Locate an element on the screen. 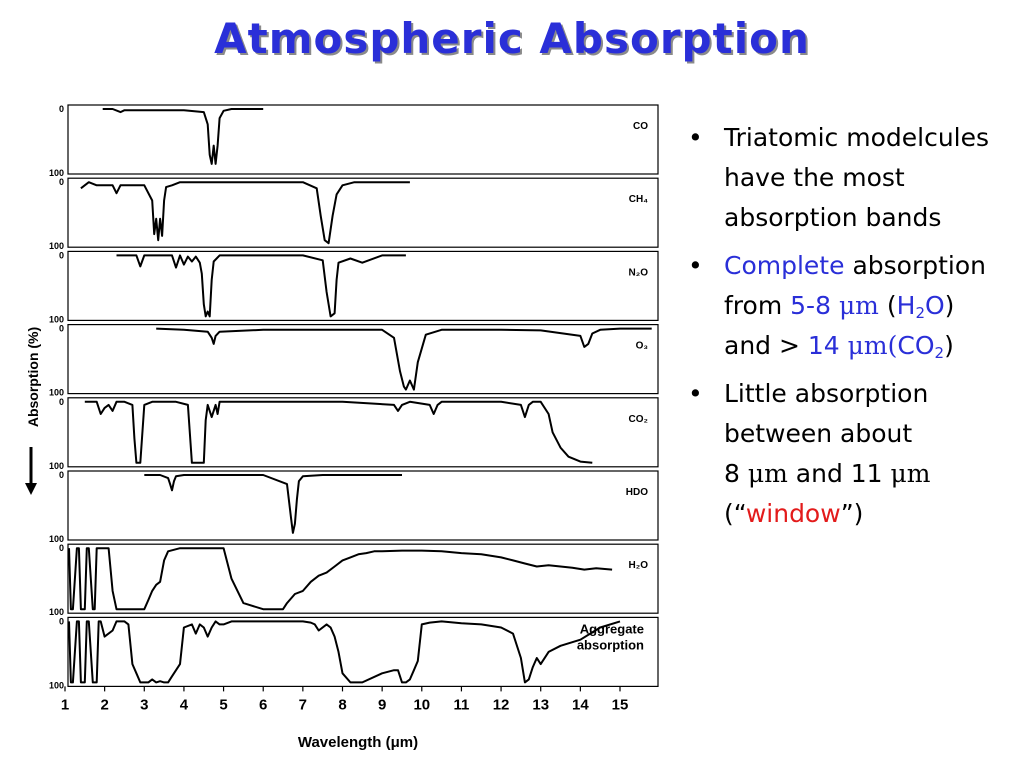 This screenshot has width=1024, height=768. x-tick-label: 6 is located at coordinates (263, 704).